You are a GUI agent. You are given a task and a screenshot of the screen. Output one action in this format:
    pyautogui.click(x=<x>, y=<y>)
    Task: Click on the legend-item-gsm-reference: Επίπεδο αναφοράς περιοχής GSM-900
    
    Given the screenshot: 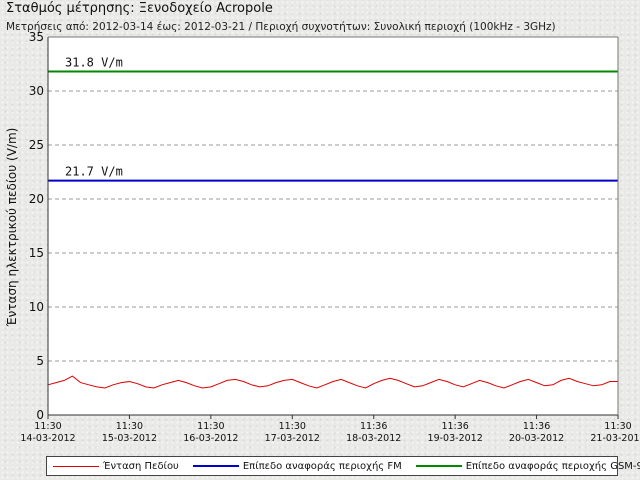 What is the action you would take?
    pyautogui.click(x=527, y=466)
    